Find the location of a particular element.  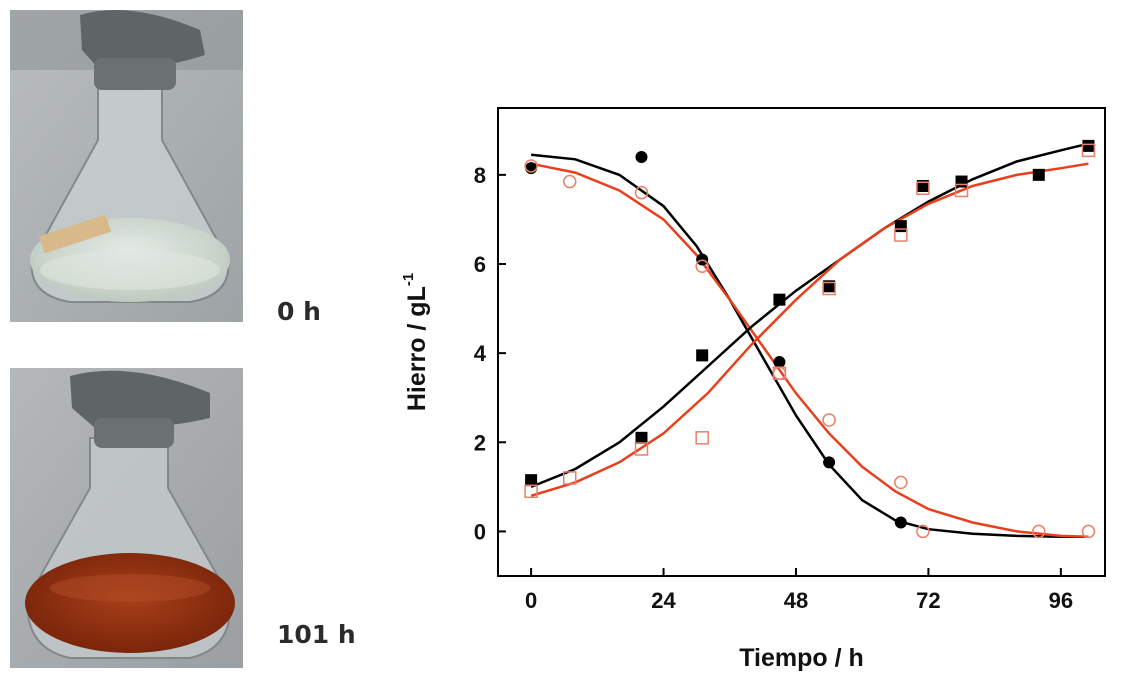

x-tick-label: 0 is located at coordinates (531, 600).